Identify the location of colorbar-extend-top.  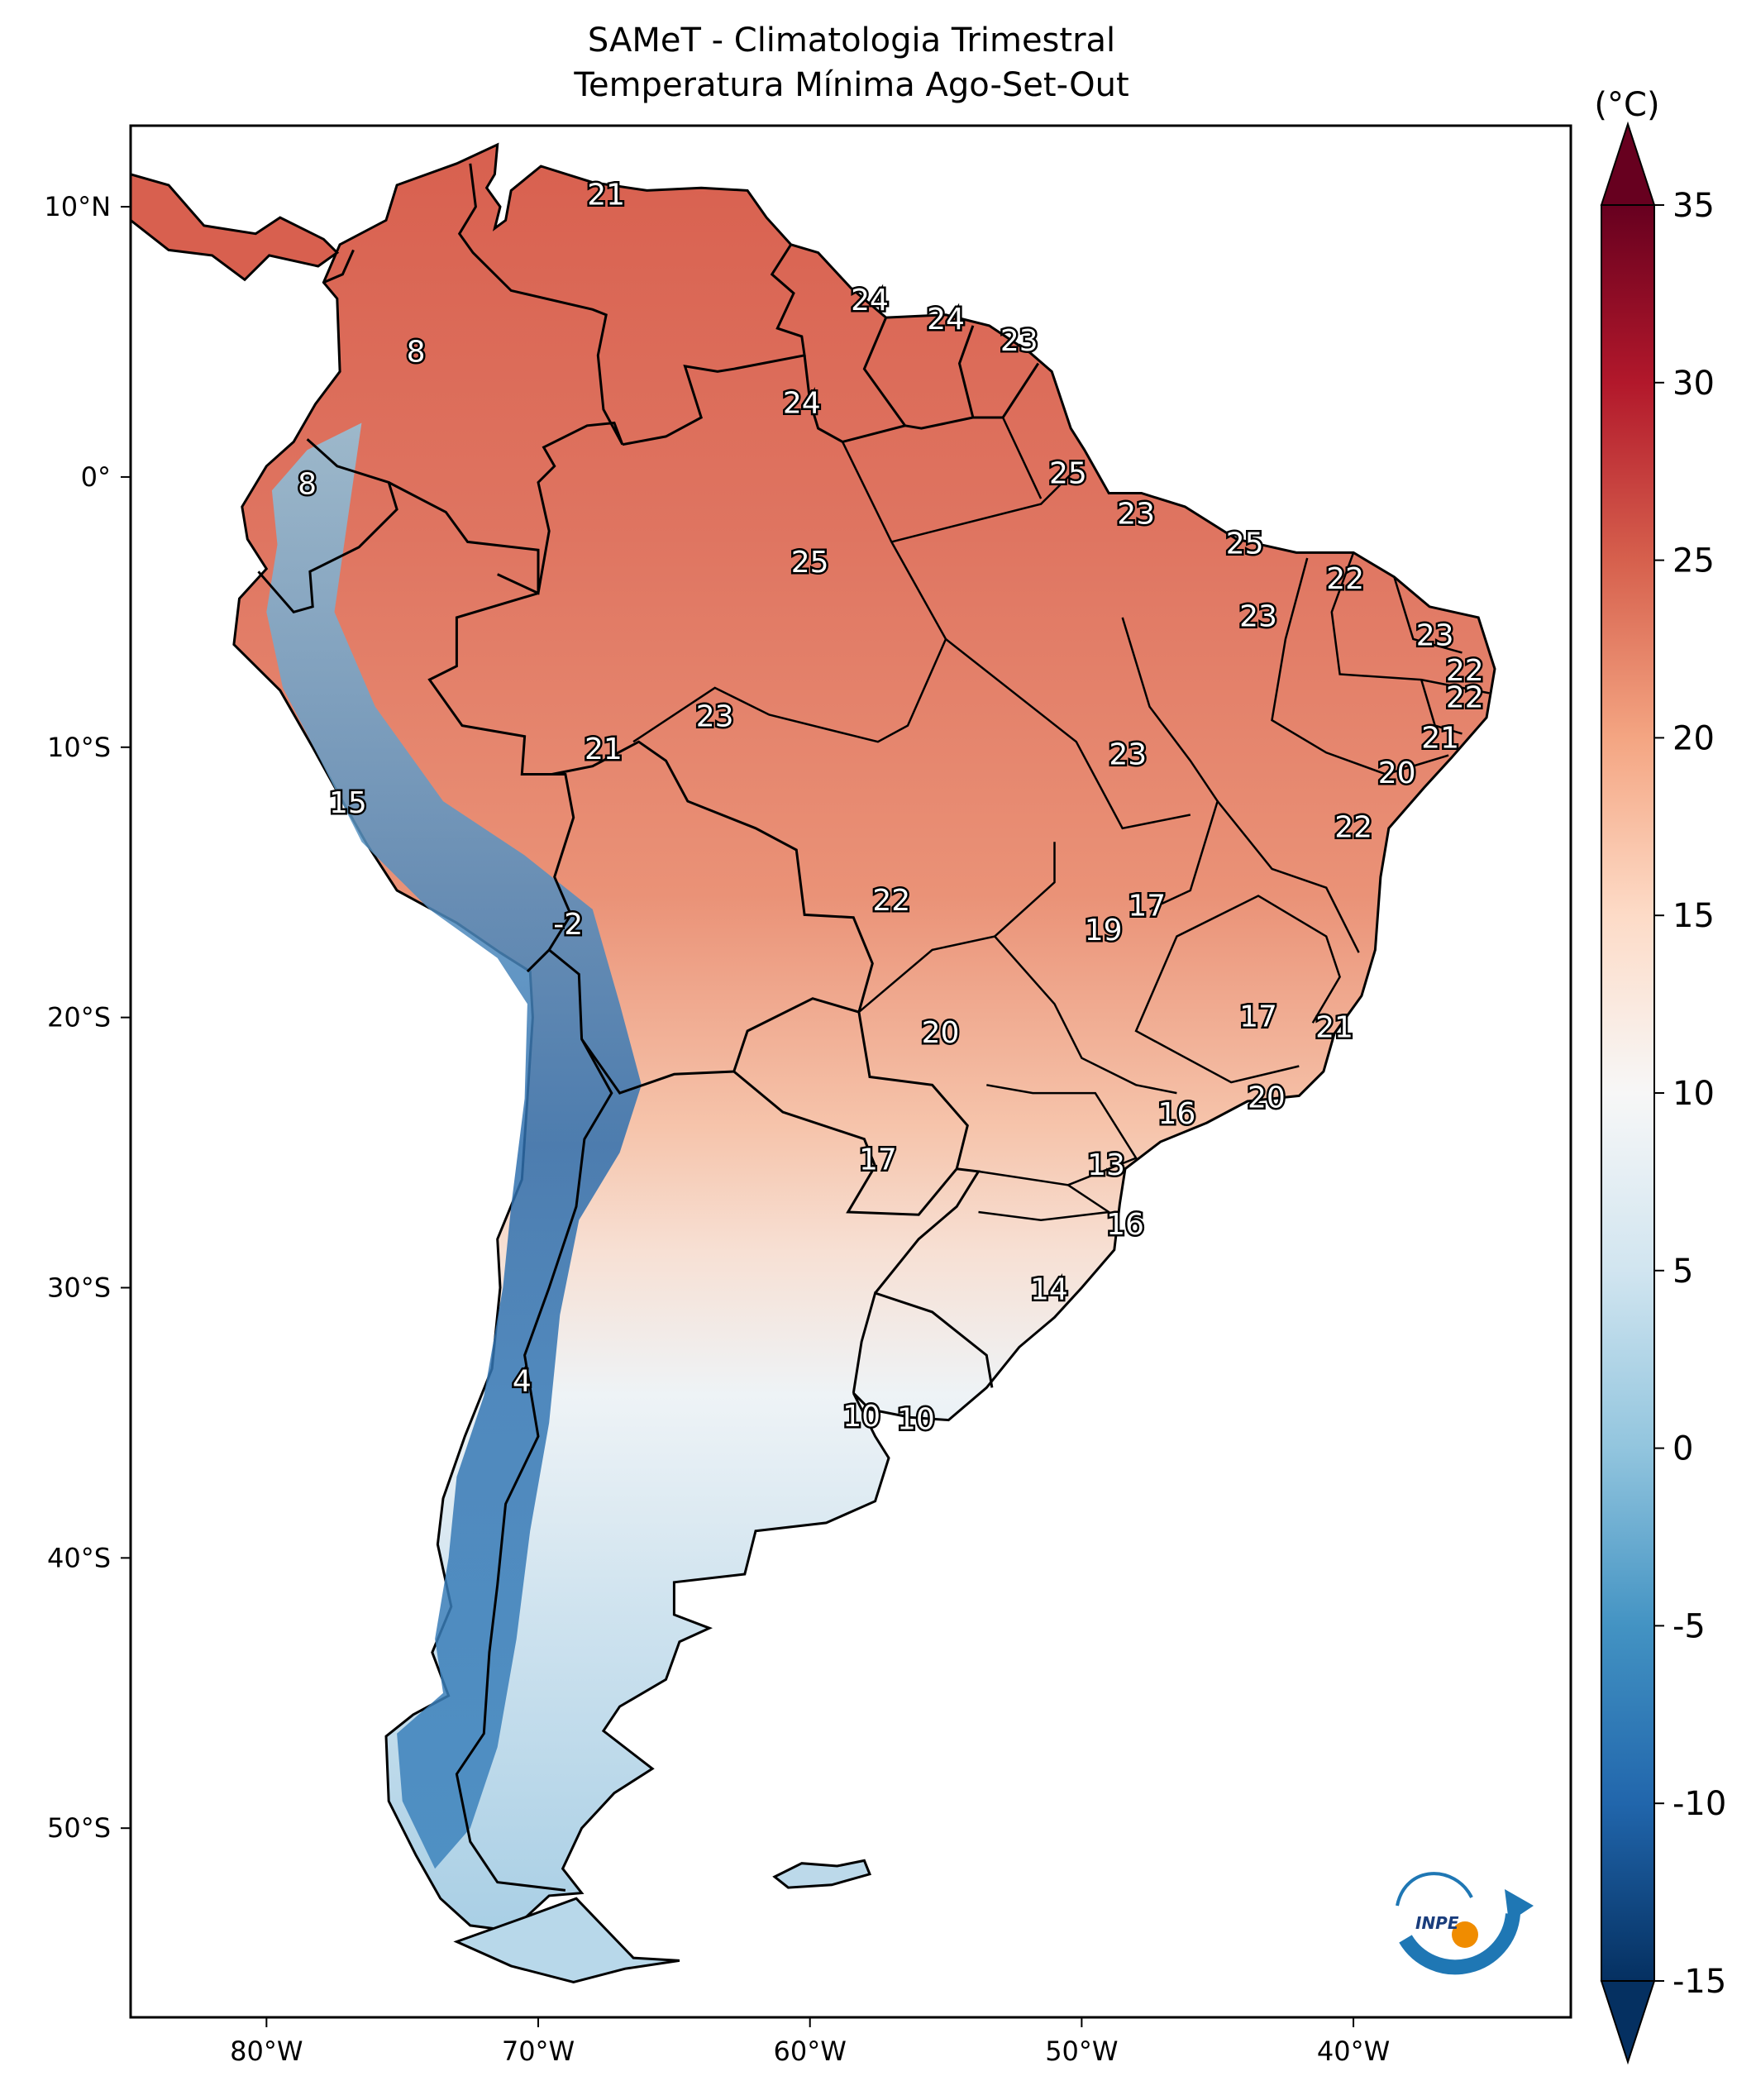
(1628, 163).